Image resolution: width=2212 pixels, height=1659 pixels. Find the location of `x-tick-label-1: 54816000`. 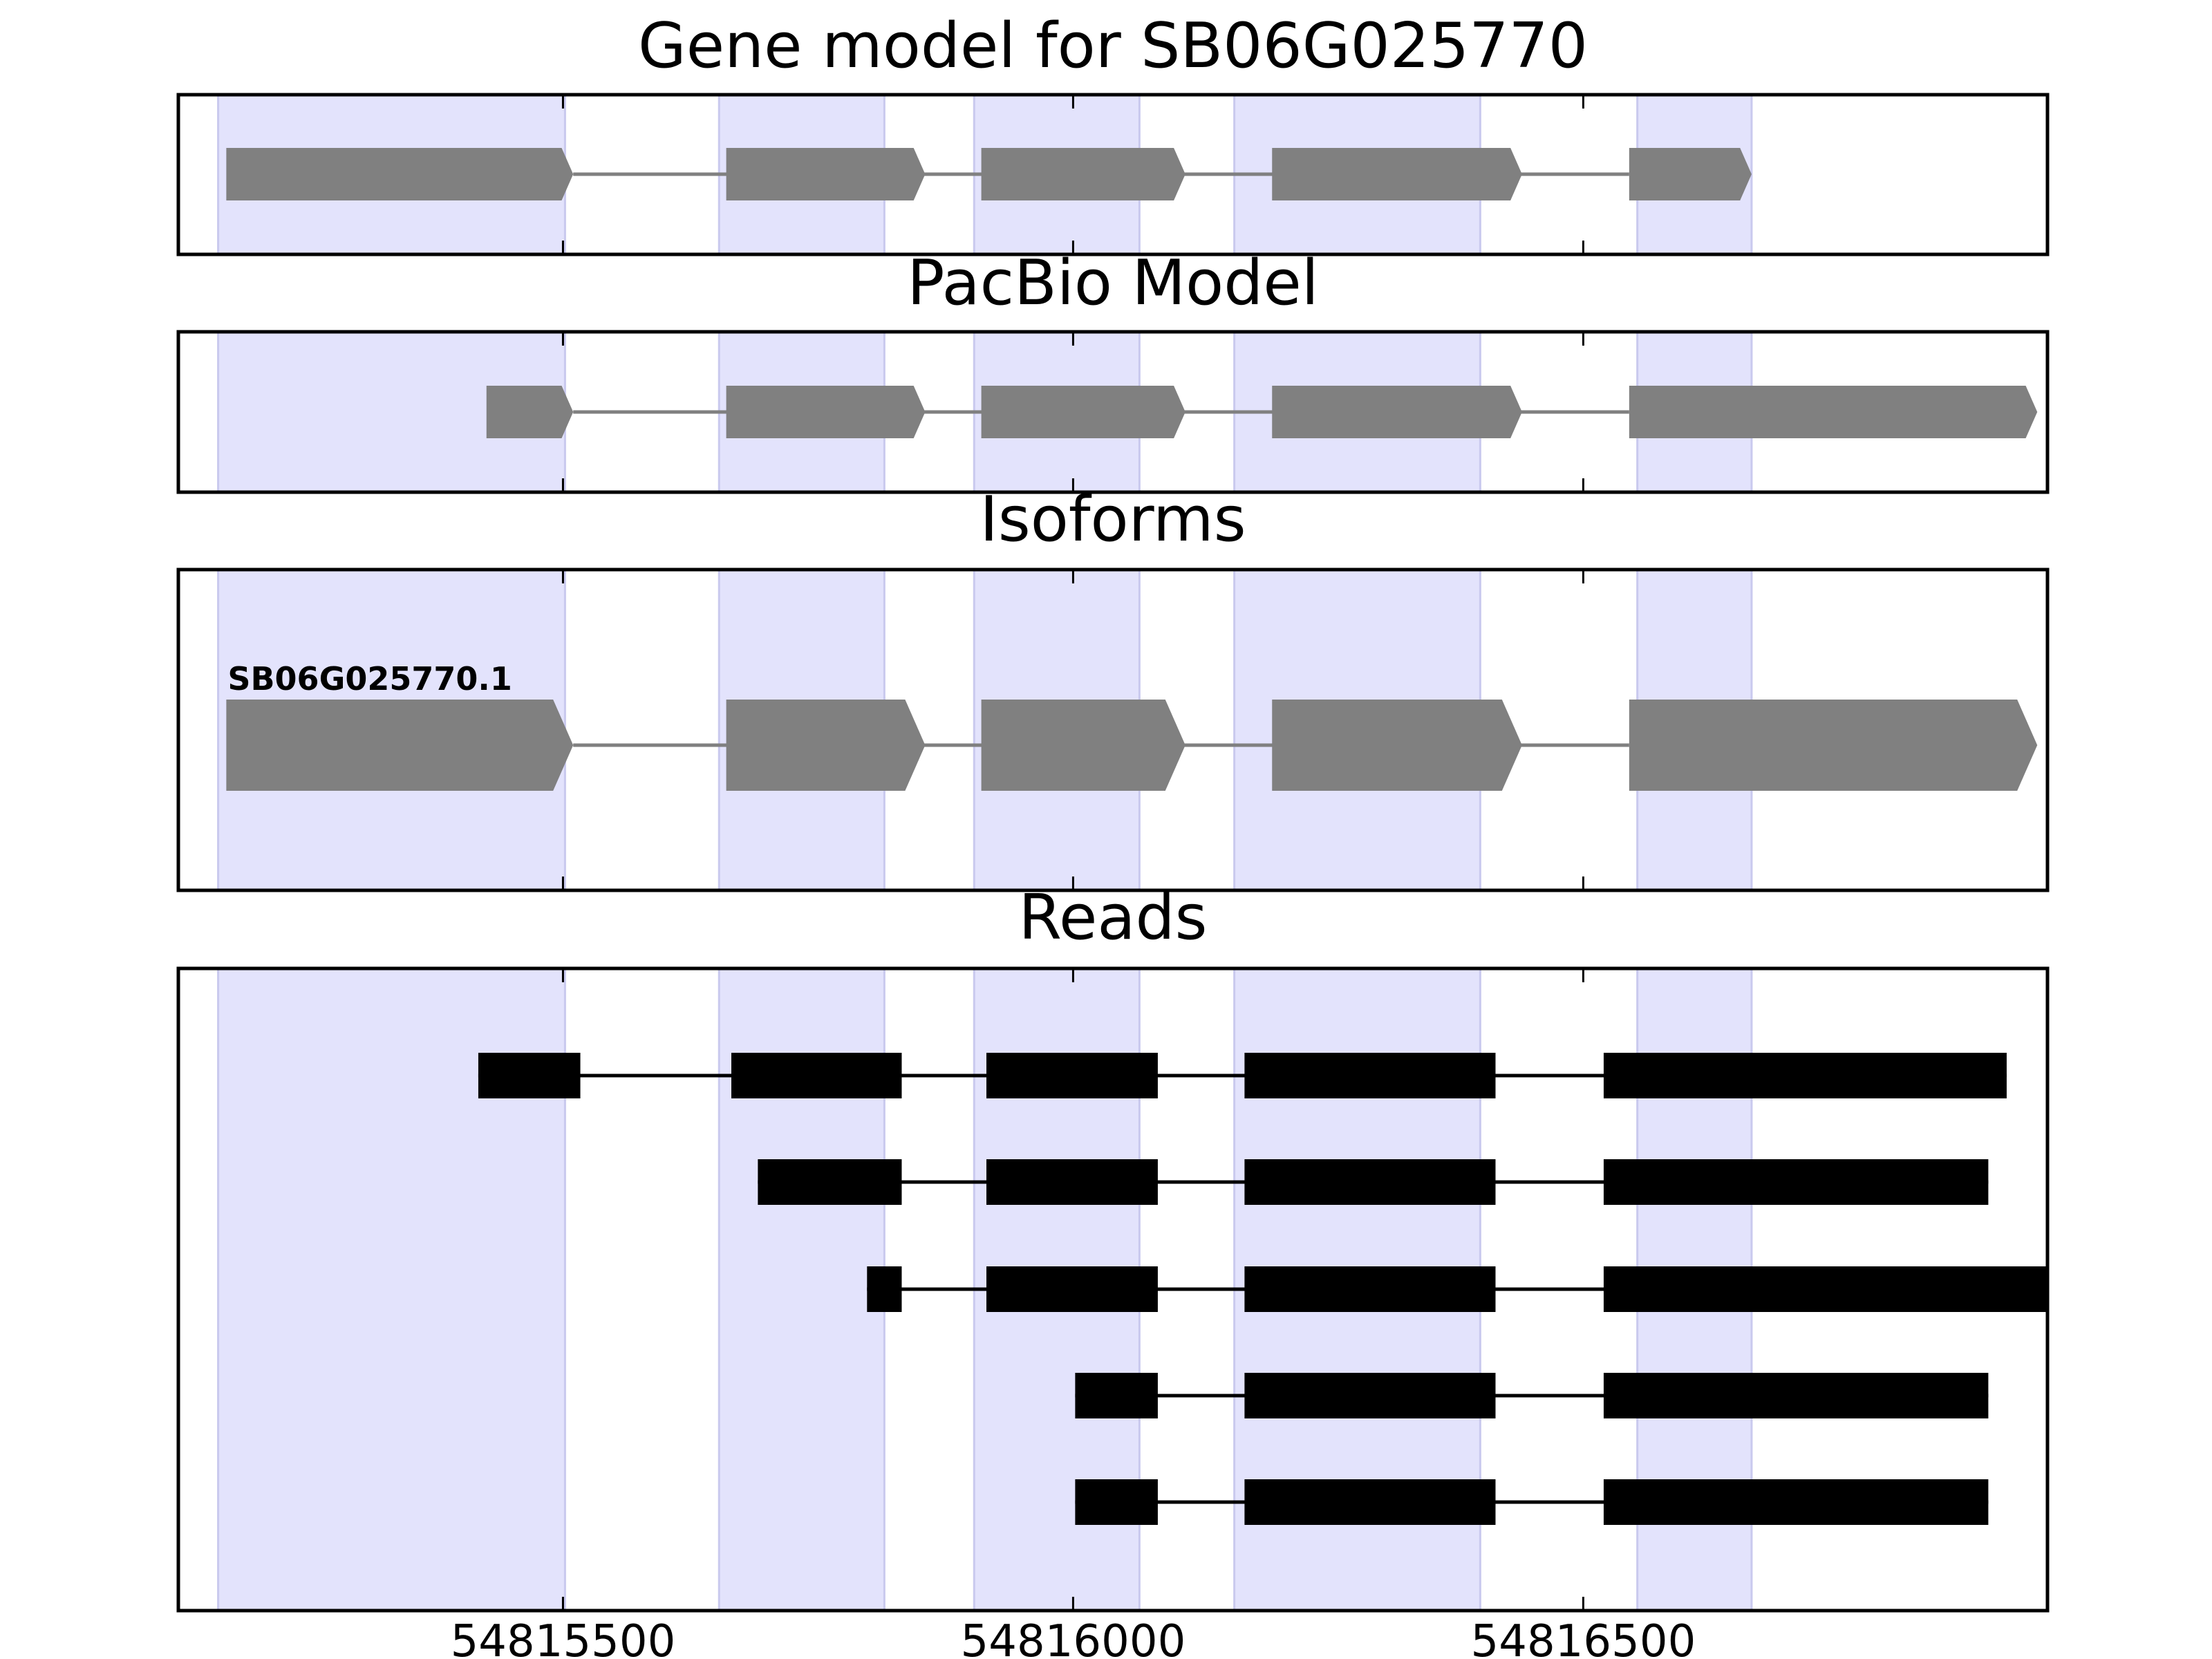

x-tick-label-1: 54816000 is located at coordinates (1073, 1638).